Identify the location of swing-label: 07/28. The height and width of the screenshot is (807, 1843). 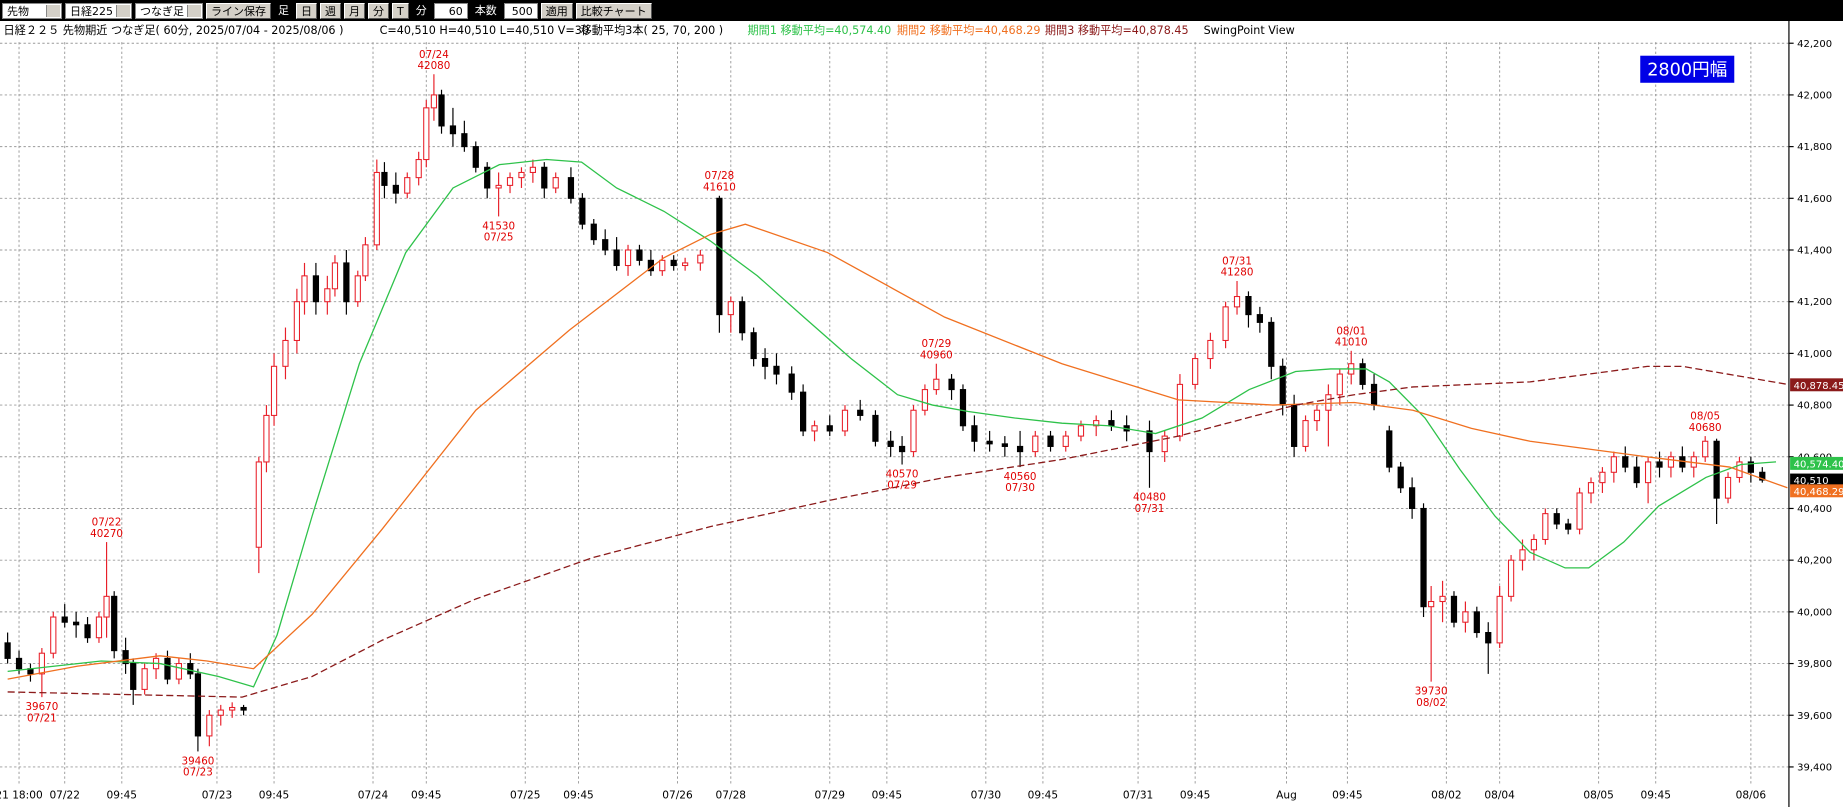
(720, 176).